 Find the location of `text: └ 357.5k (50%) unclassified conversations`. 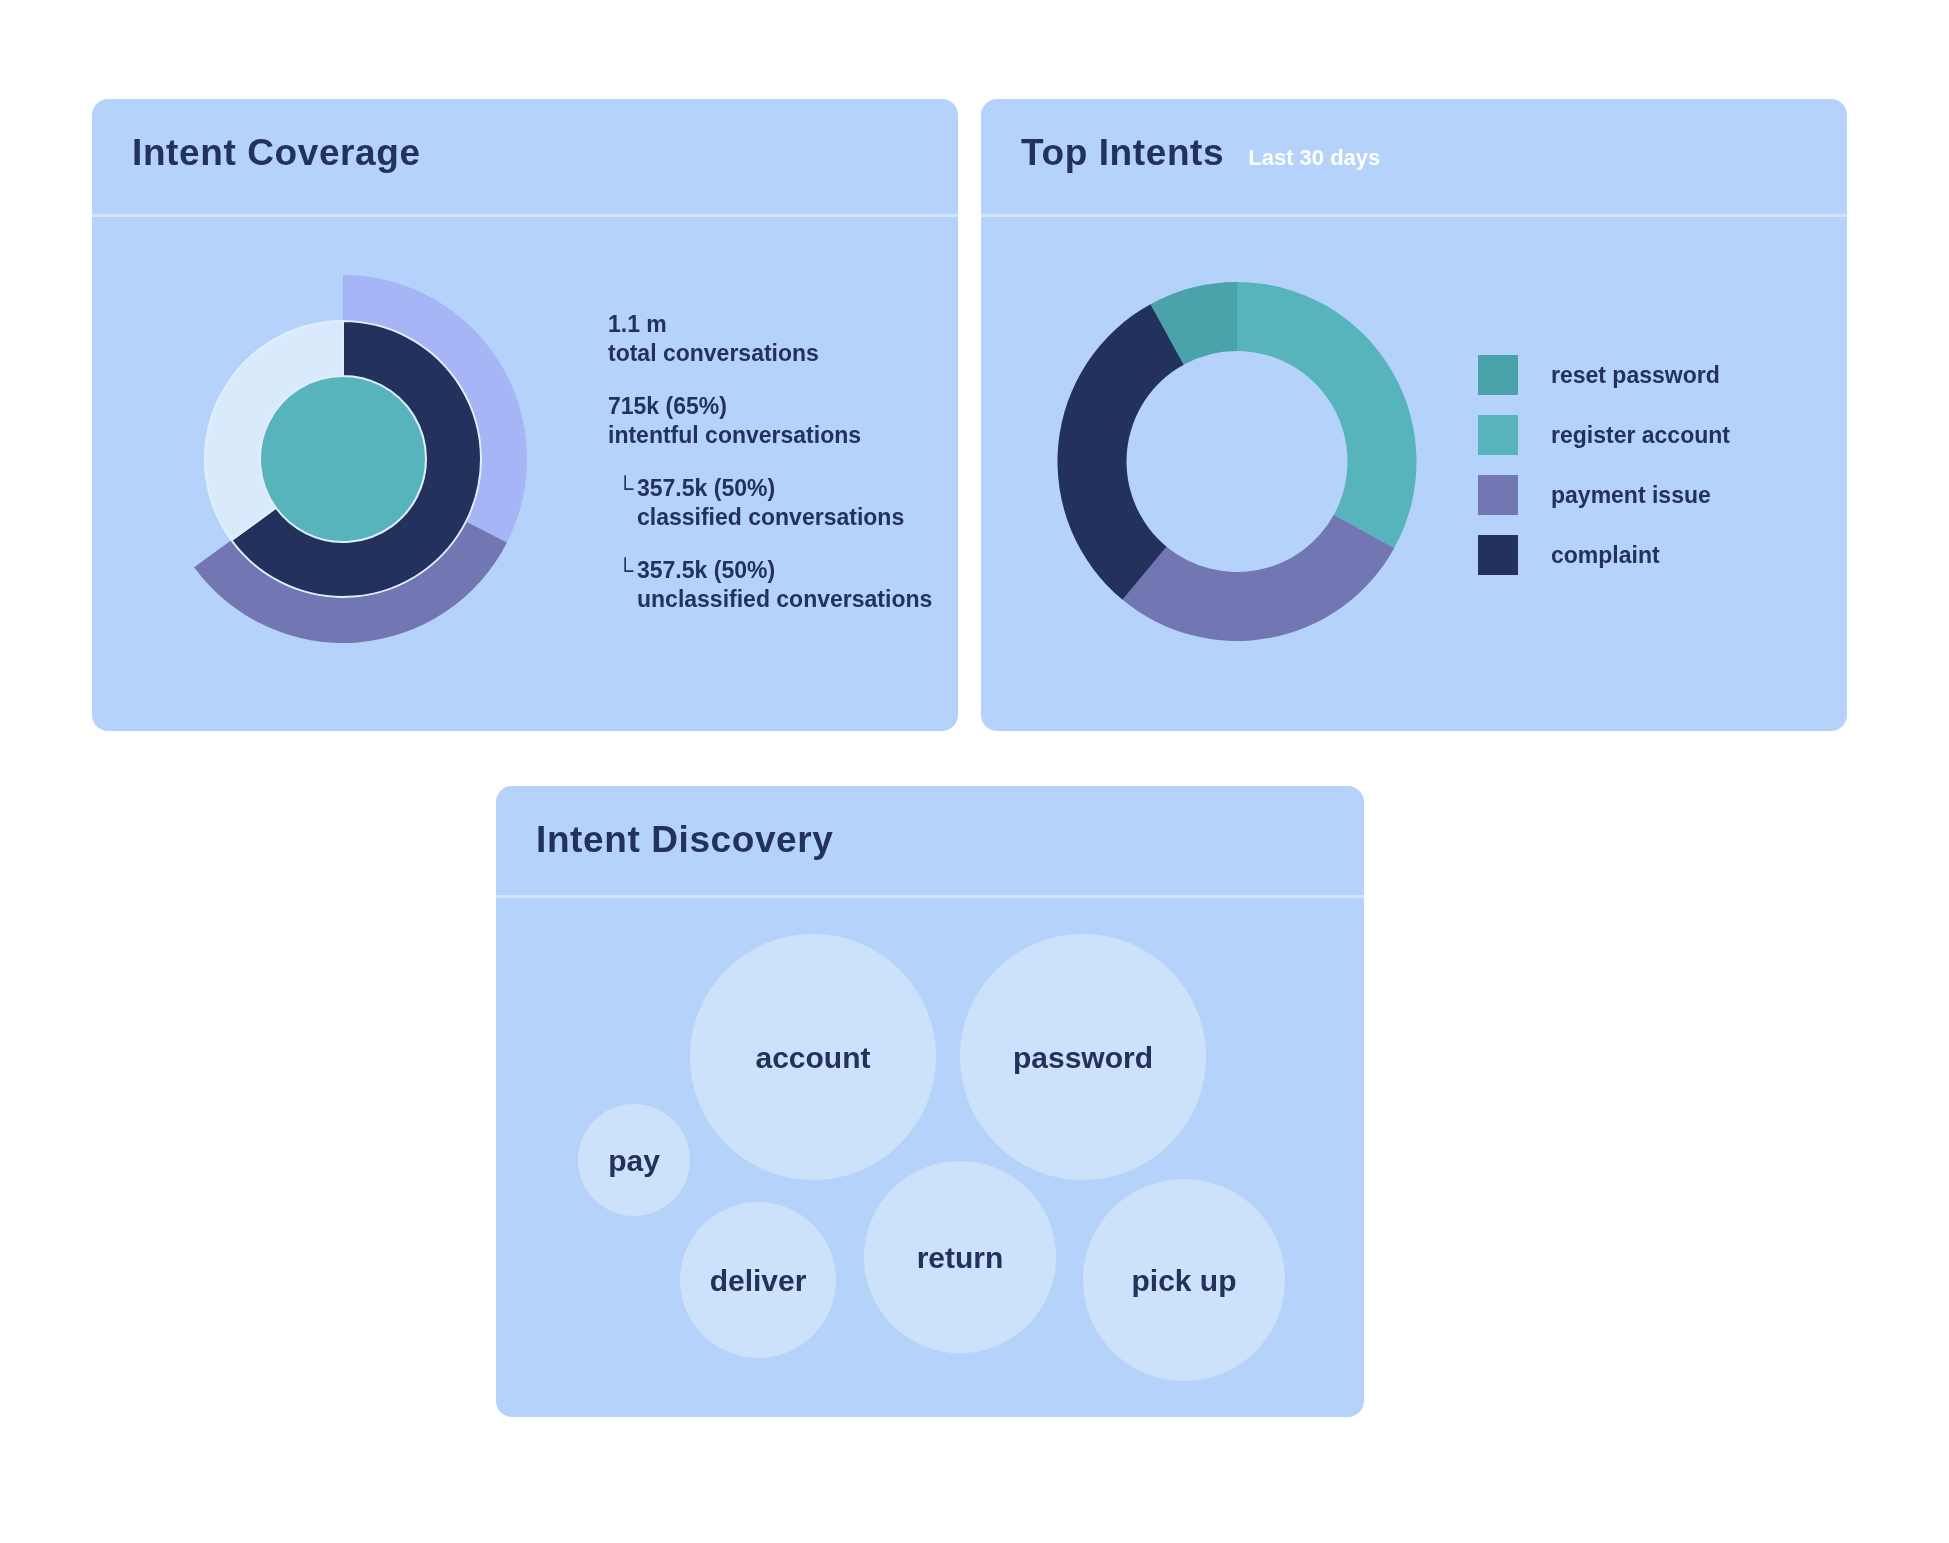

text: └ 357.5k (50%) unclassified conversations is located at coordinates (775, 585).